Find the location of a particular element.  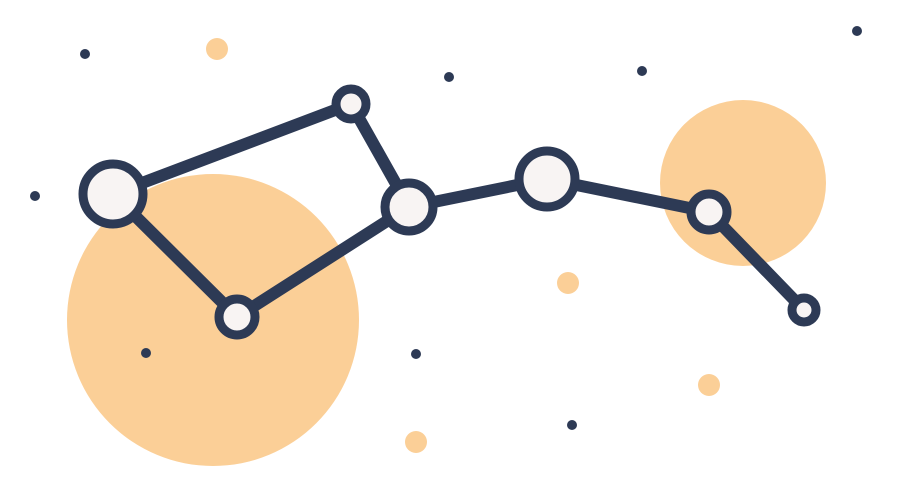

peach-dot-right is located at coordinates (709, 385).